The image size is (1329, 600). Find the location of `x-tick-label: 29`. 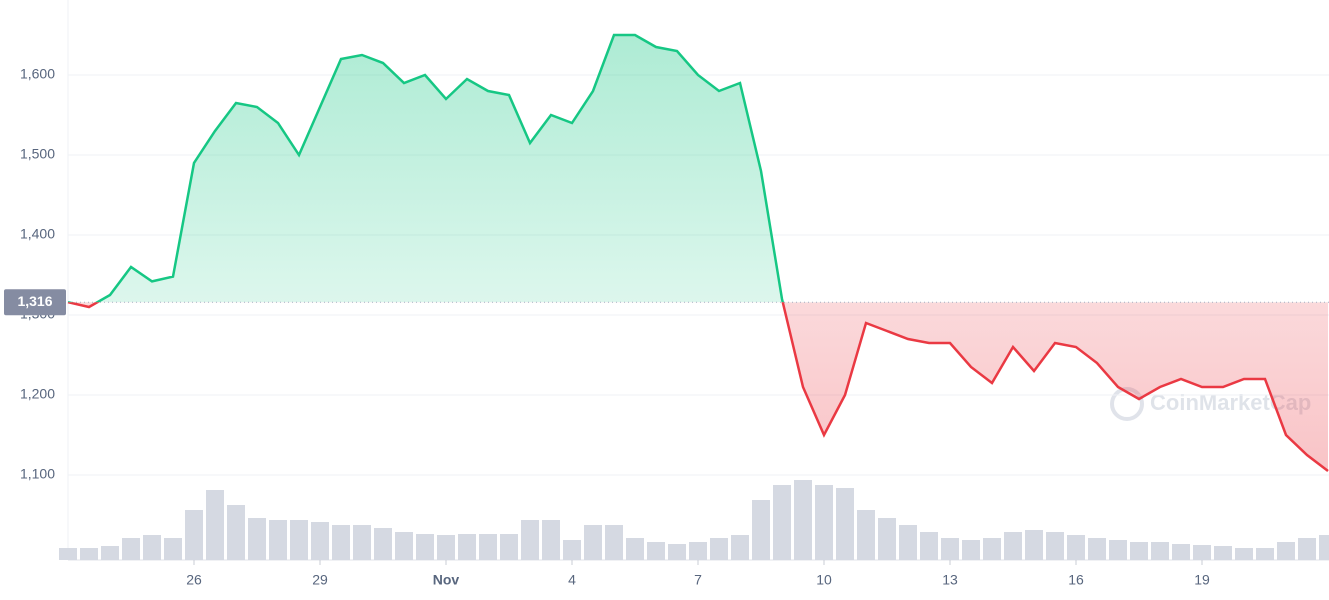

x-tick-label: 29 is located at coordinates (320, 580).